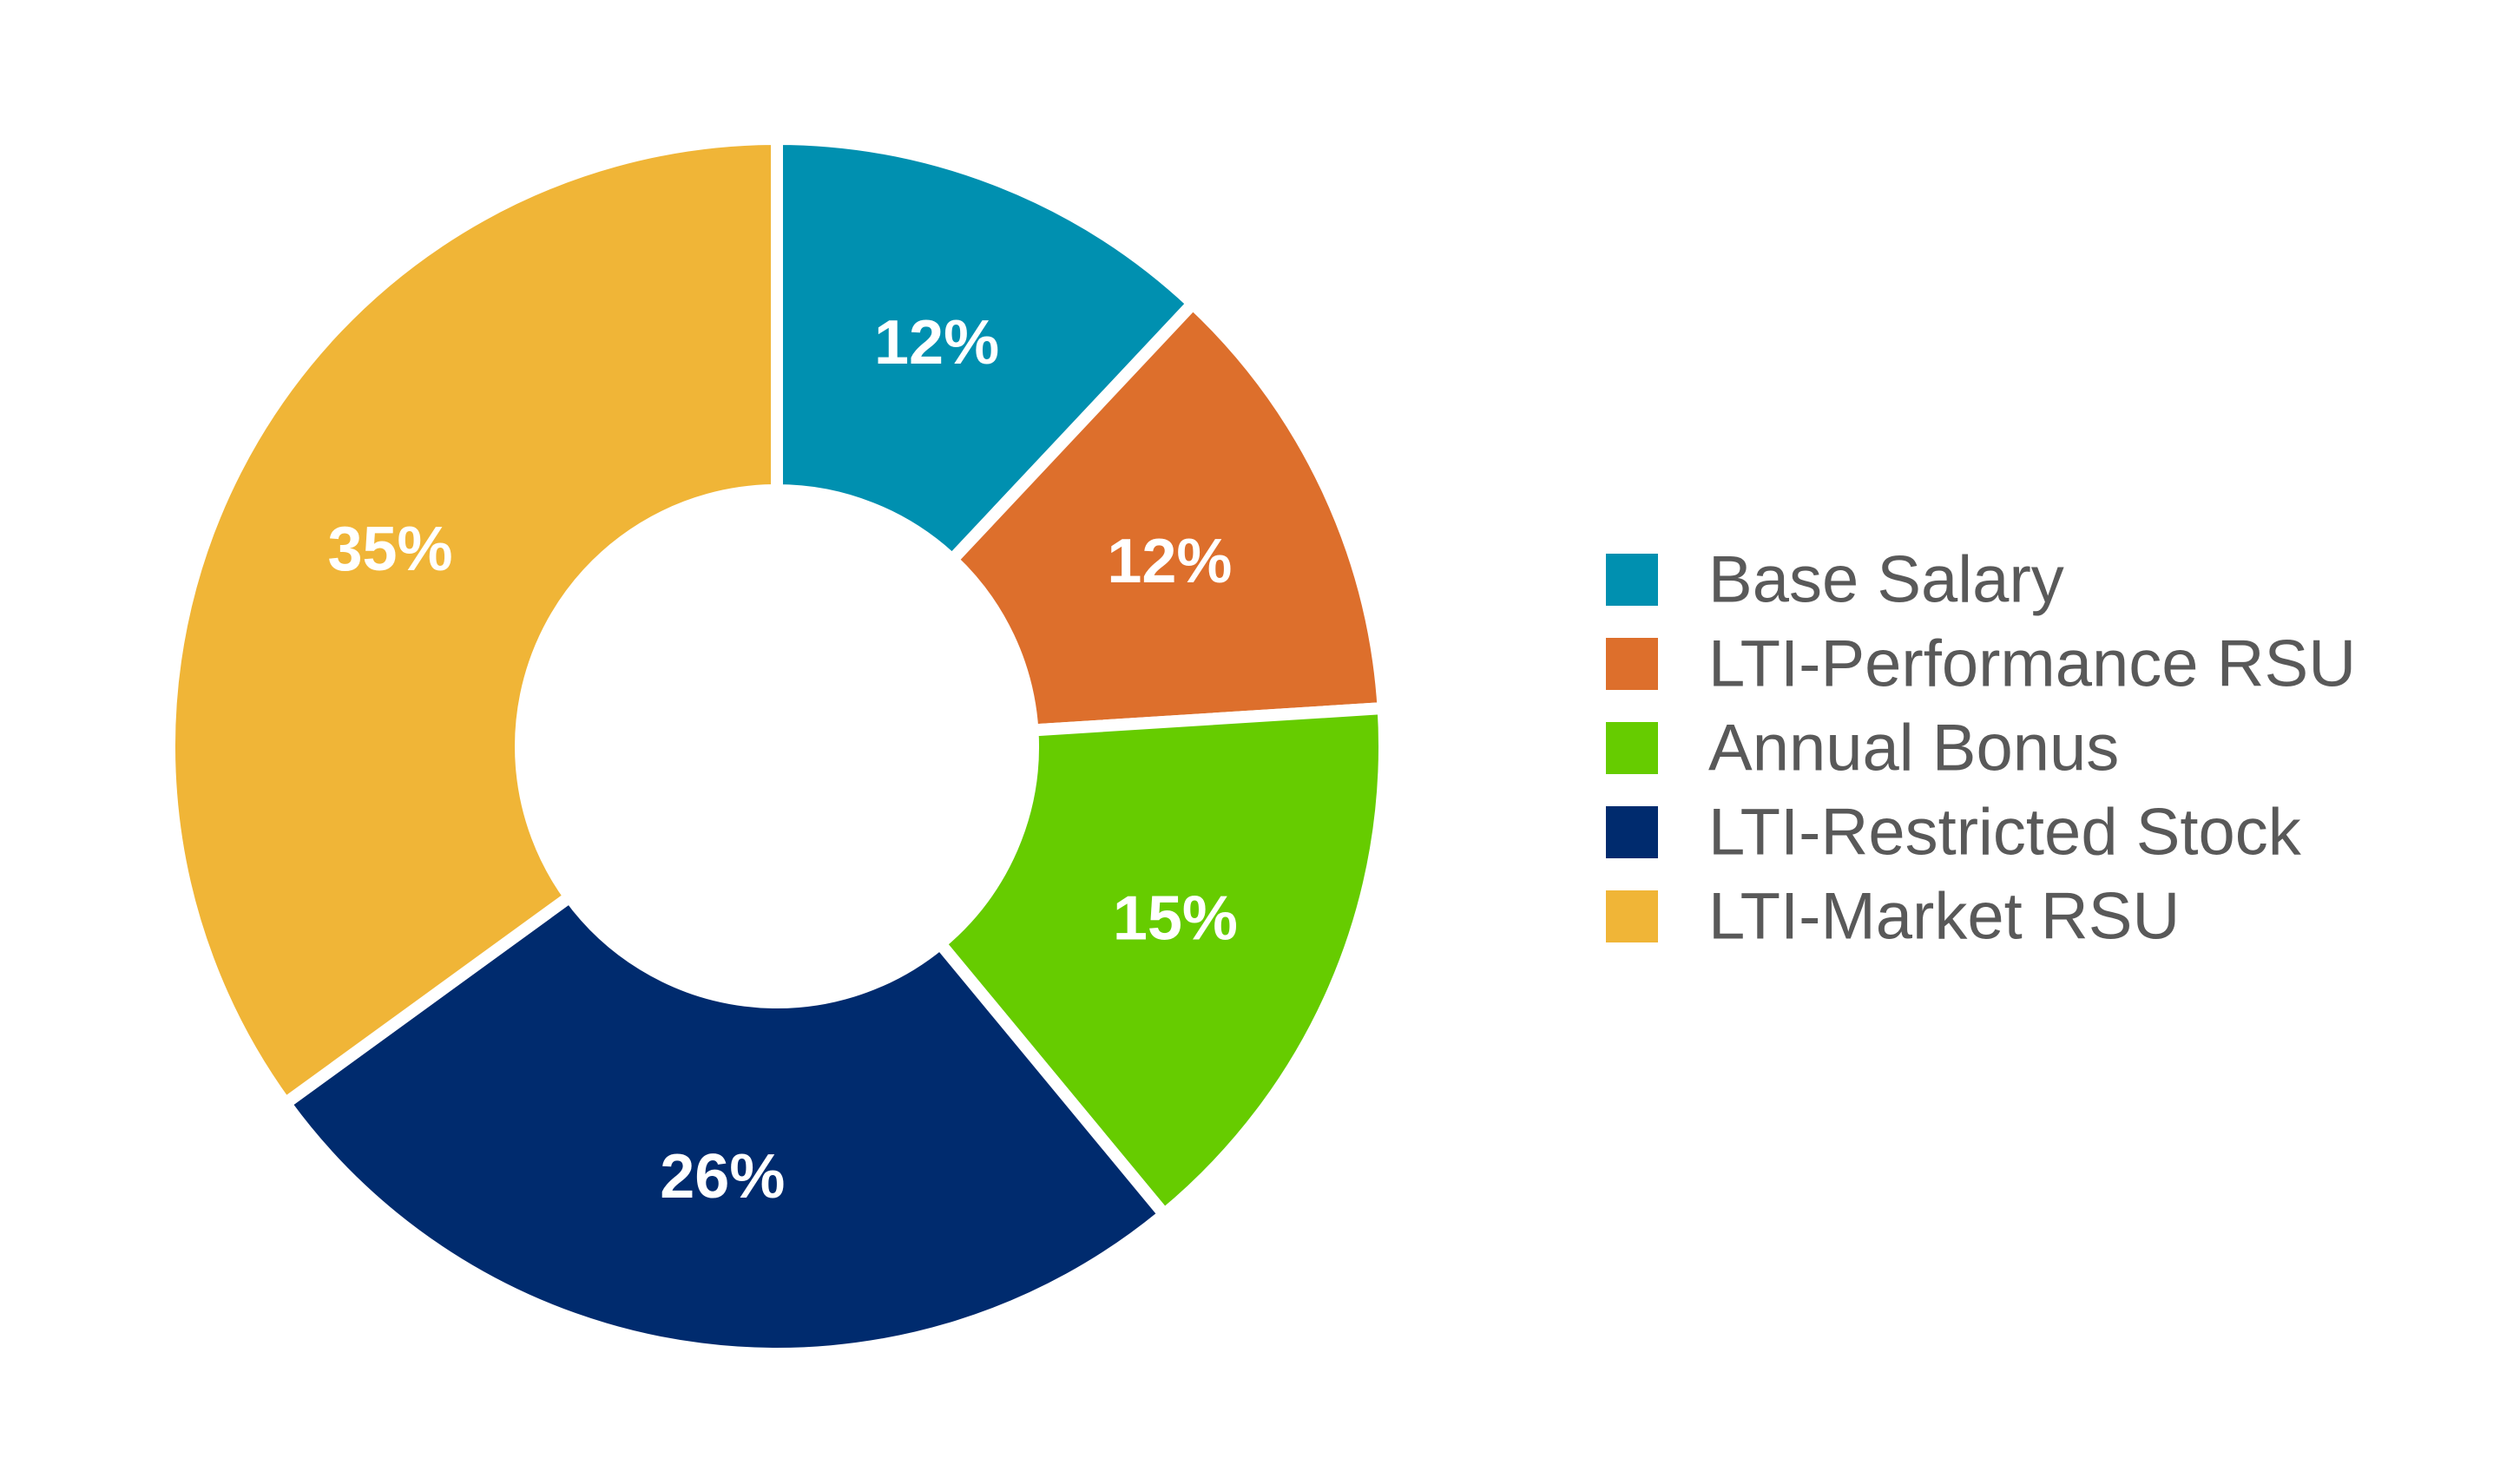  I want to click on slice-base-salary, so click(986, 350).